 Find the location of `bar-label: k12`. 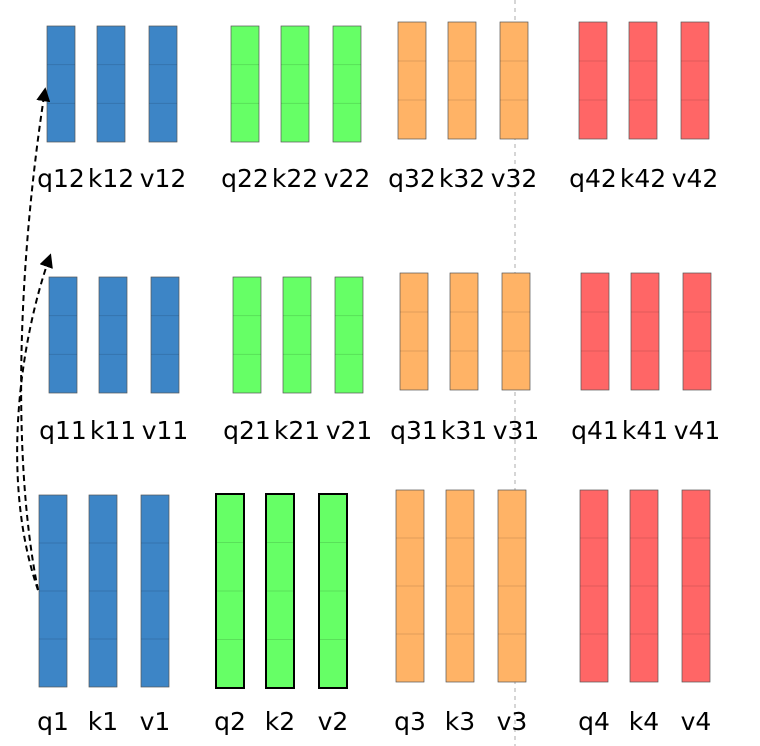

bar-label: k12 is located at coordinates (111, 178).